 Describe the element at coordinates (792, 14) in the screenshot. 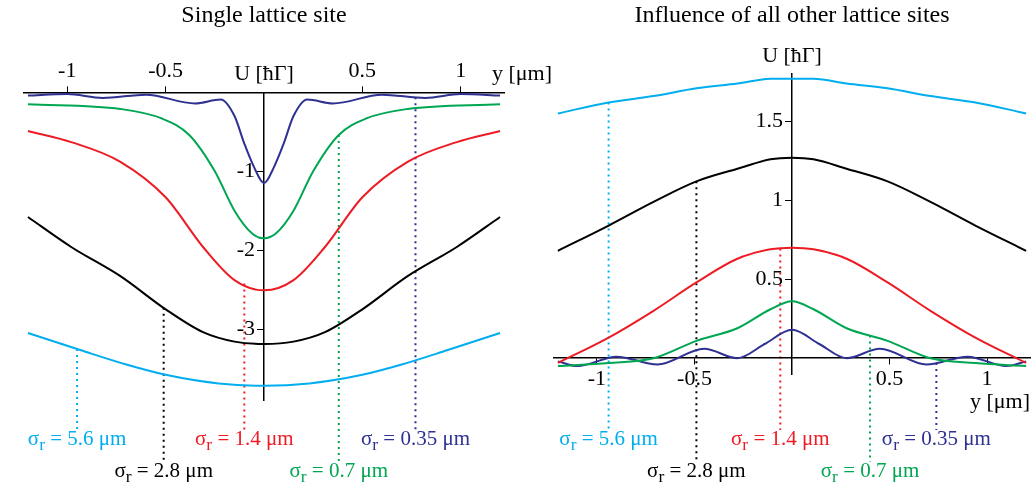

I see `chart-title: Influence of all other lattice sites` at that location.